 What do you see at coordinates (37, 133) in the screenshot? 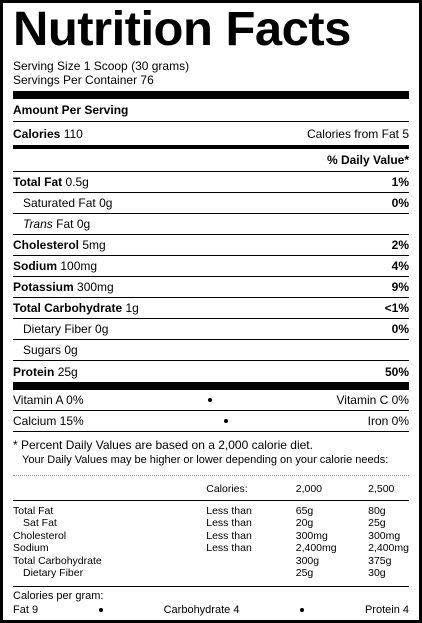
I see `calories-label: Calories` at bounding box center [37, 133].